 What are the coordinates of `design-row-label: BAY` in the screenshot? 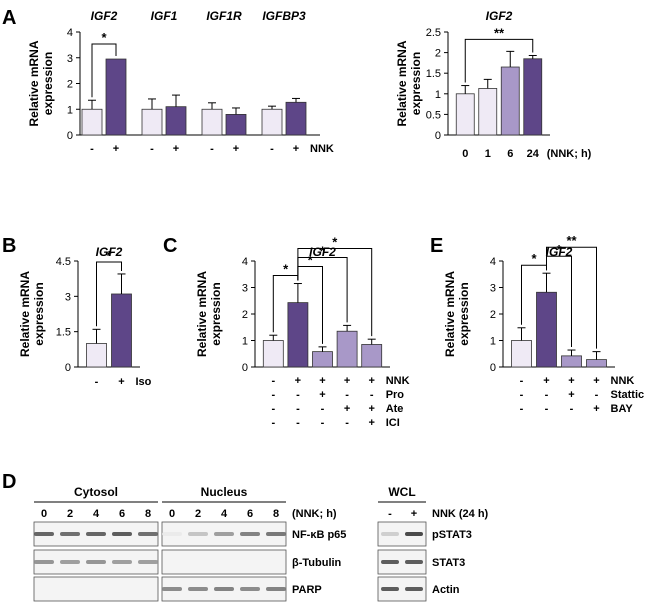 It's located at (622, 409).